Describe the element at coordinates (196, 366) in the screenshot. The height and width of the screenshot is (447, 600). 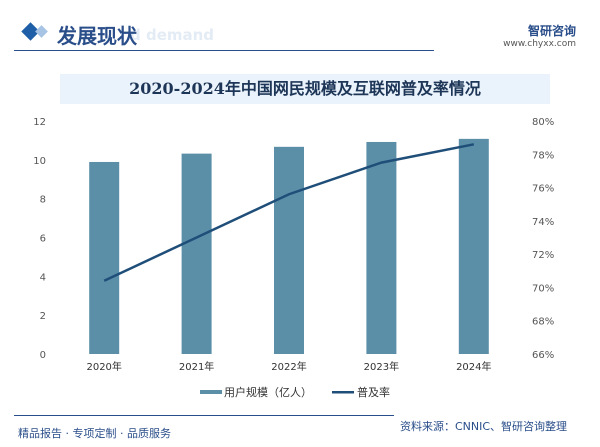
I see `x-tick-label: 2021年` at that location.